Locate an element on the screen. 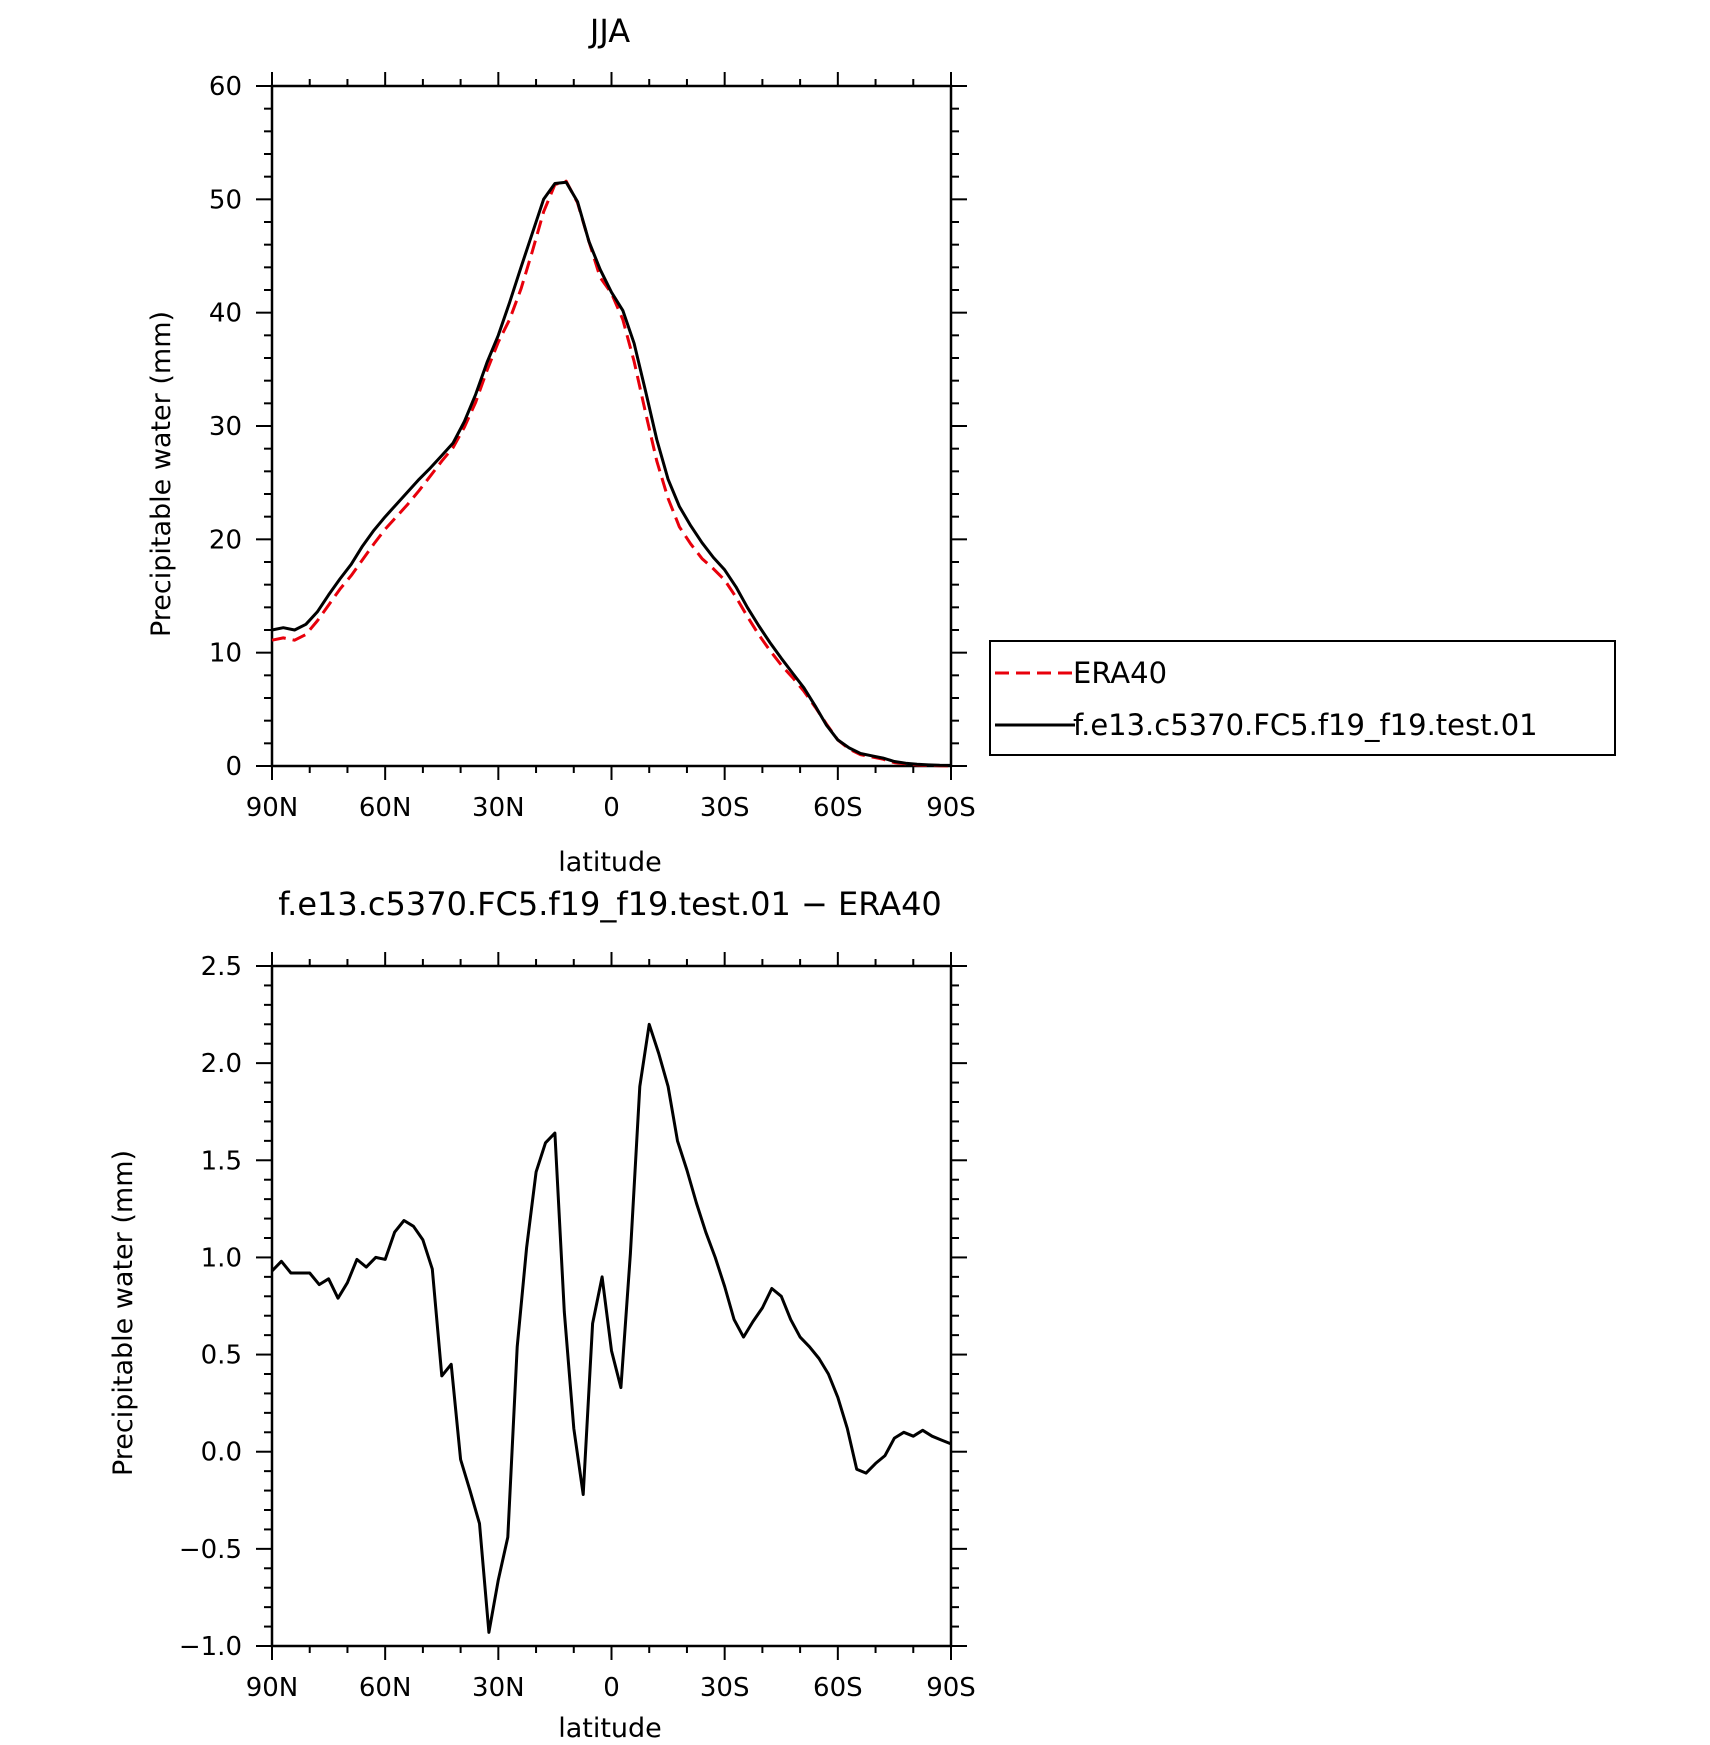 This screenshot has height=1745, width=1710. chart-title: f.e13.c5370.FC5.f19_f19.test.01 − ERA40 is located at coordinates (610, 904).